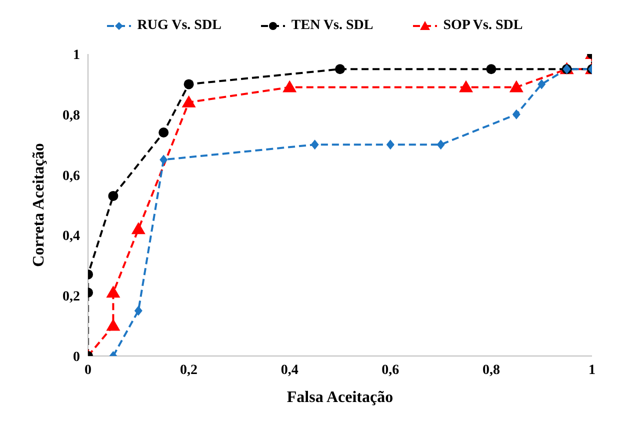 Image resolution: width=635 pixels, height=434 pixels. Describe the element at coordinates (340, 397) in the screenshot. I see `x-axis-title: Falsa Aceitação` at that location.